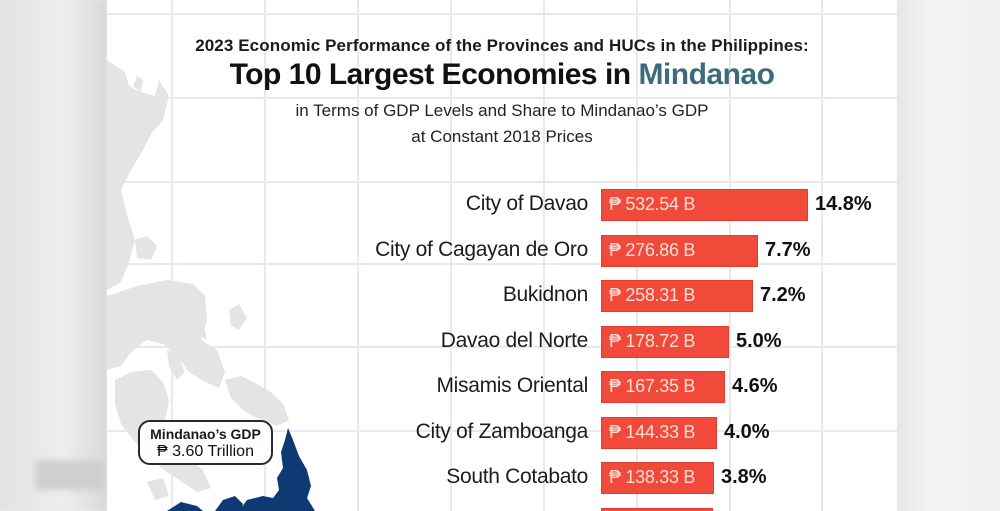 The image size is (1000, 511). I want to click on bar-value-label: ₱ 167.35 B, so click(652, 386).